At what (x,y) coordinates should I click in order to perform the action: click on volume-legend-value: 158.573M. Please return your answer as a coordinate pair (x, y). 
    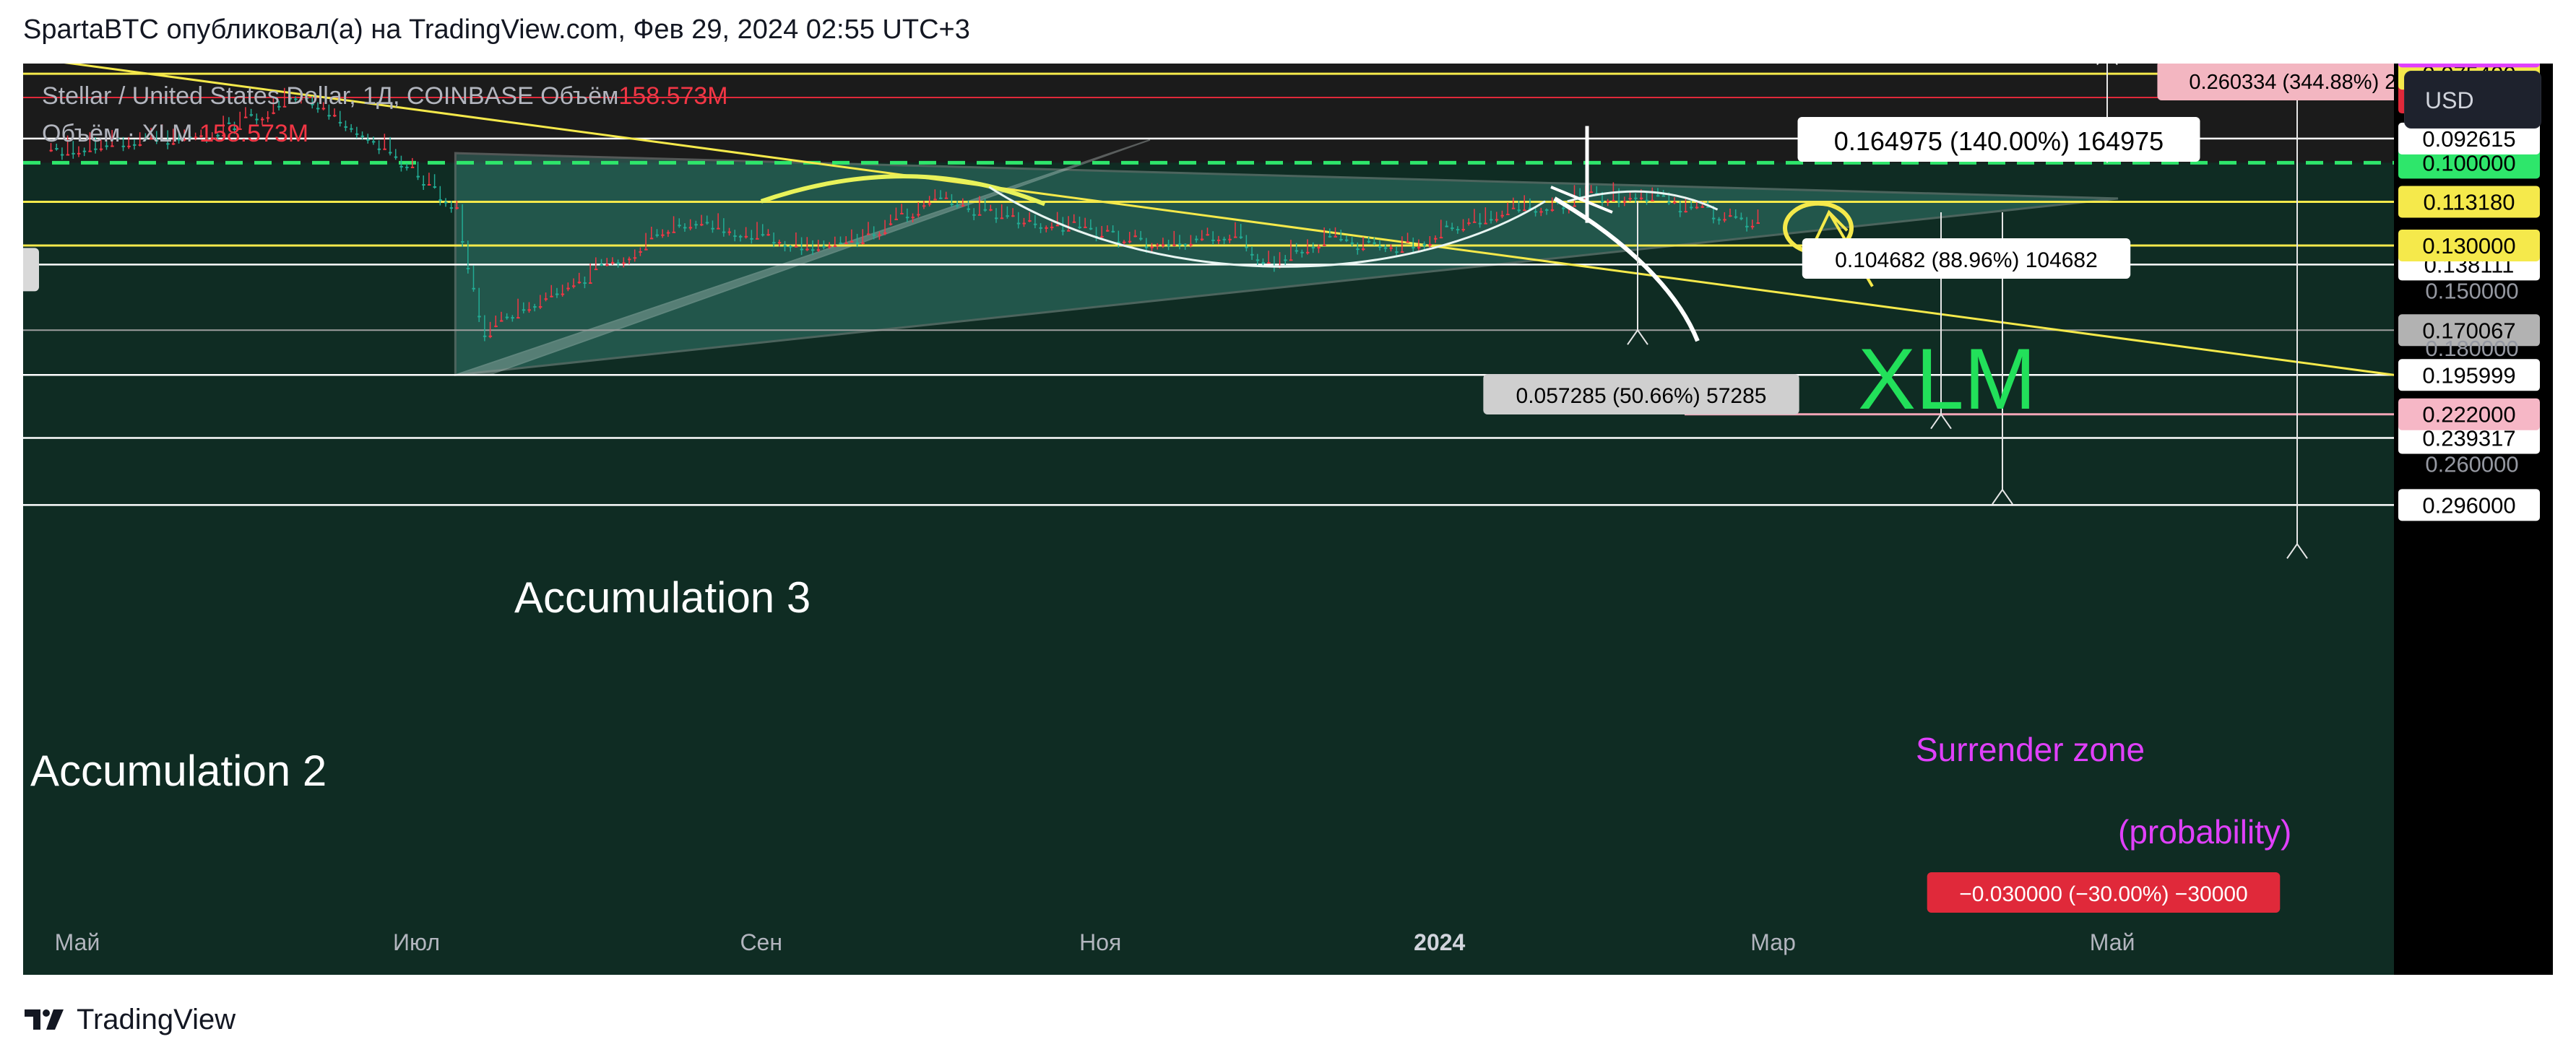
    Looking at the image, I should click on (254, 133).